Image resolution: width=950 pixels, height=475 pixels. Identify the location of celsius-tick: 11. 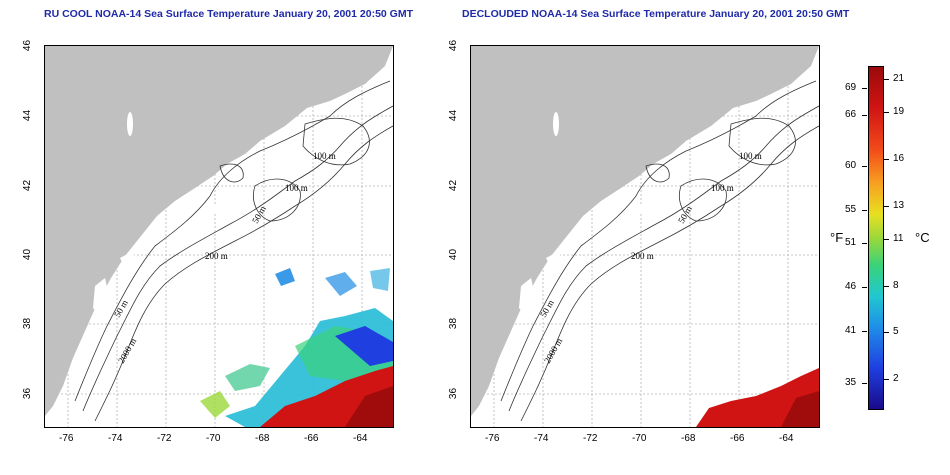
(898, 238).